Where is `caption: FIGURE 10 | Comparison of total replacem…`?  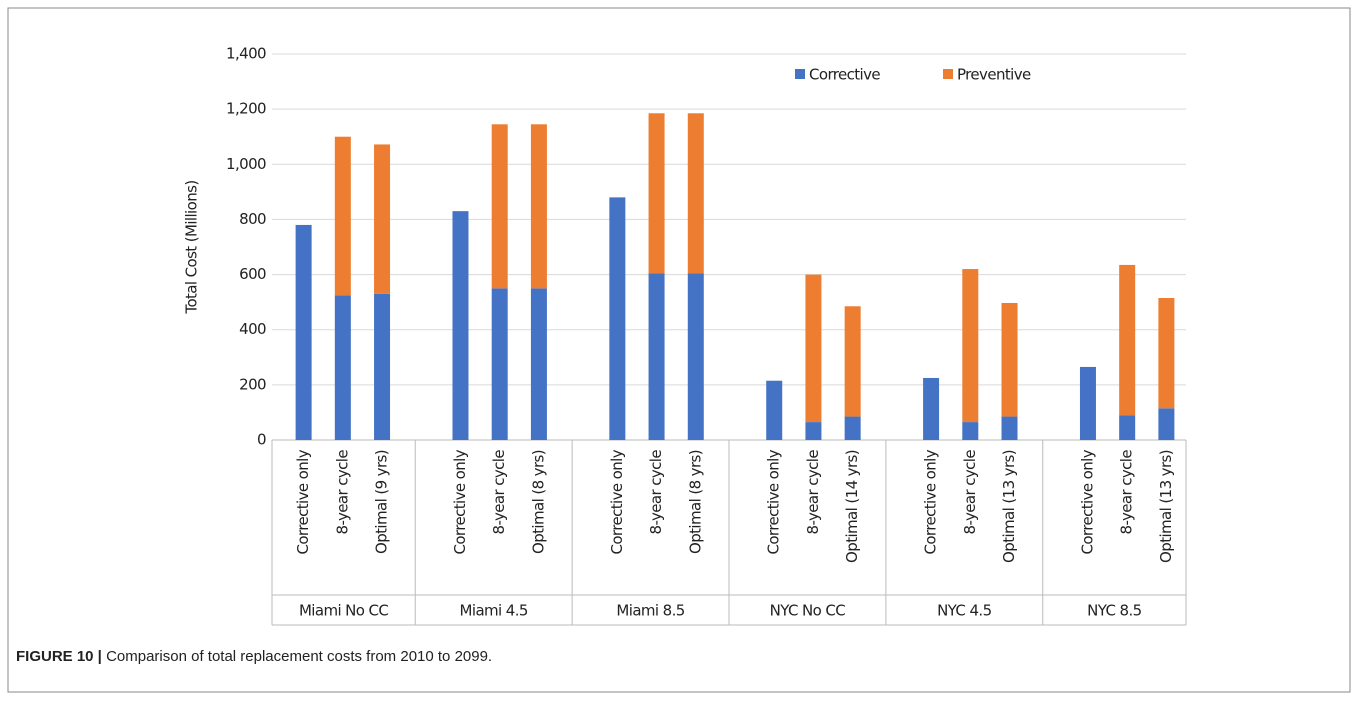
caption: FIGURE 10 | Comparison of total replacem… is located at coordinates (254, 656).